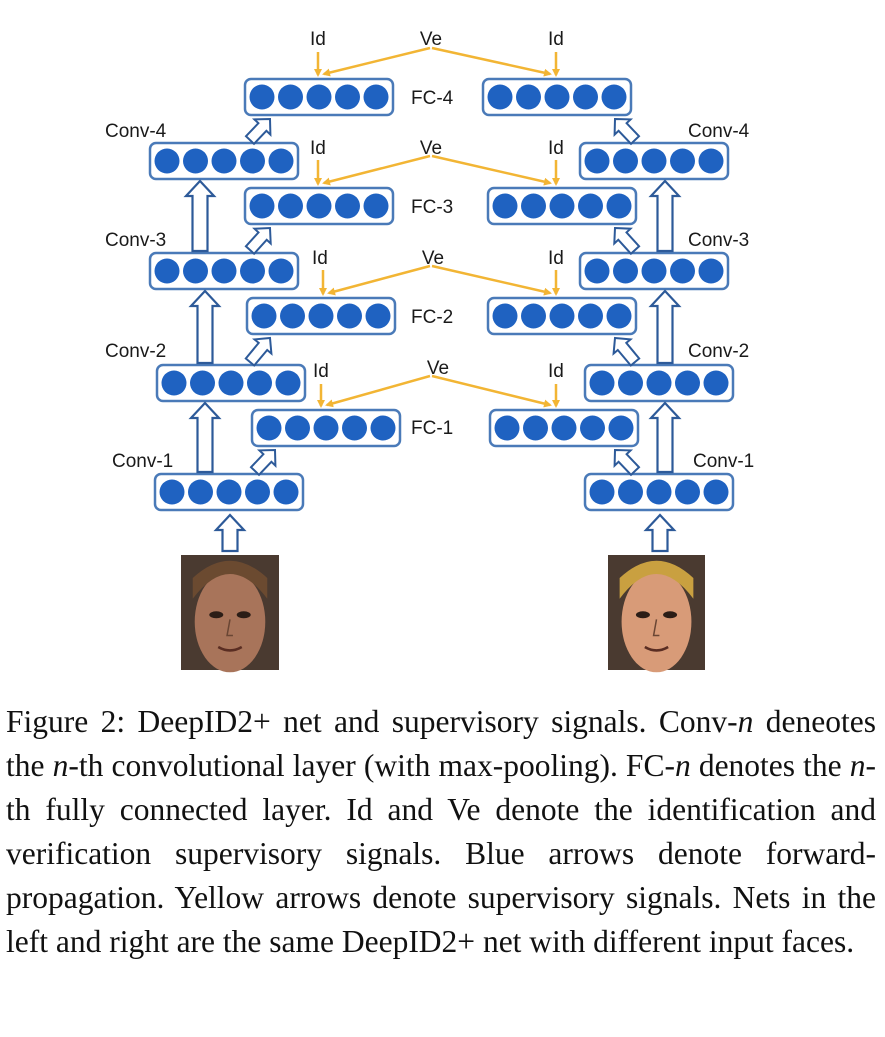  Describe the element at coordinates (432, 428) in the screenshot. I see `fc-label-1: FC-1` at that location.